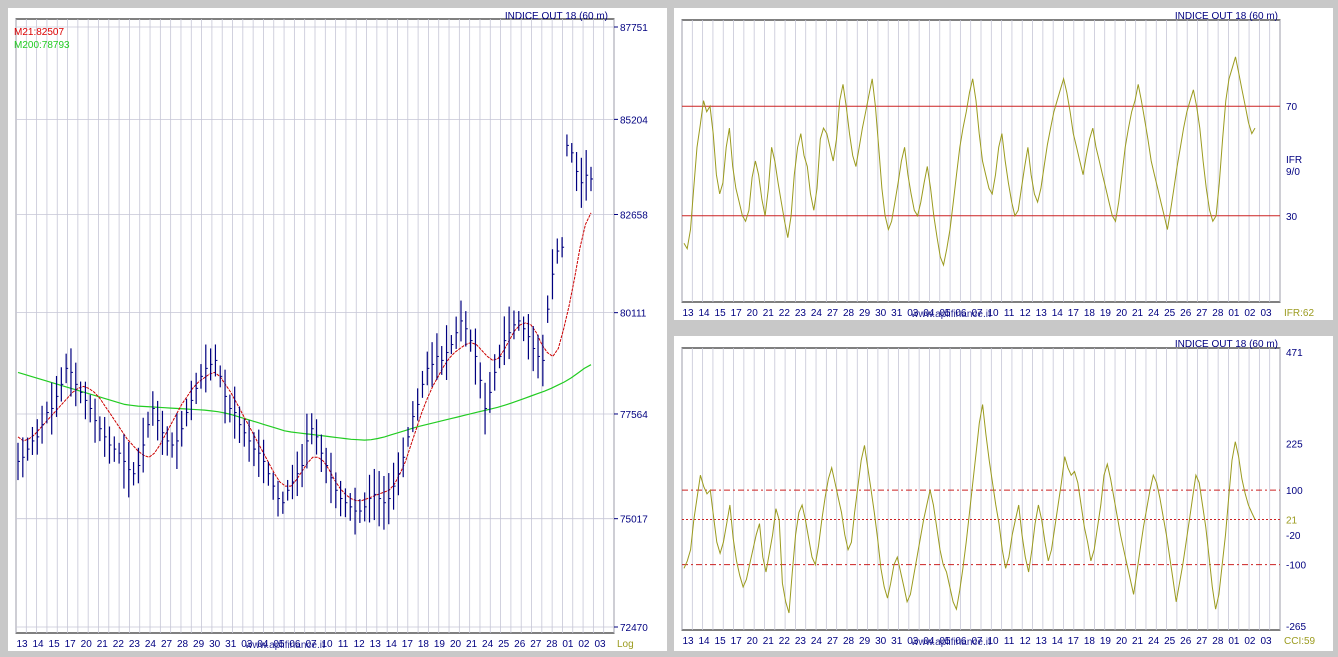 The height and width of the screenshot is (657, 1338). I want to click on y-tick-label: 75017, so click(634, 520).